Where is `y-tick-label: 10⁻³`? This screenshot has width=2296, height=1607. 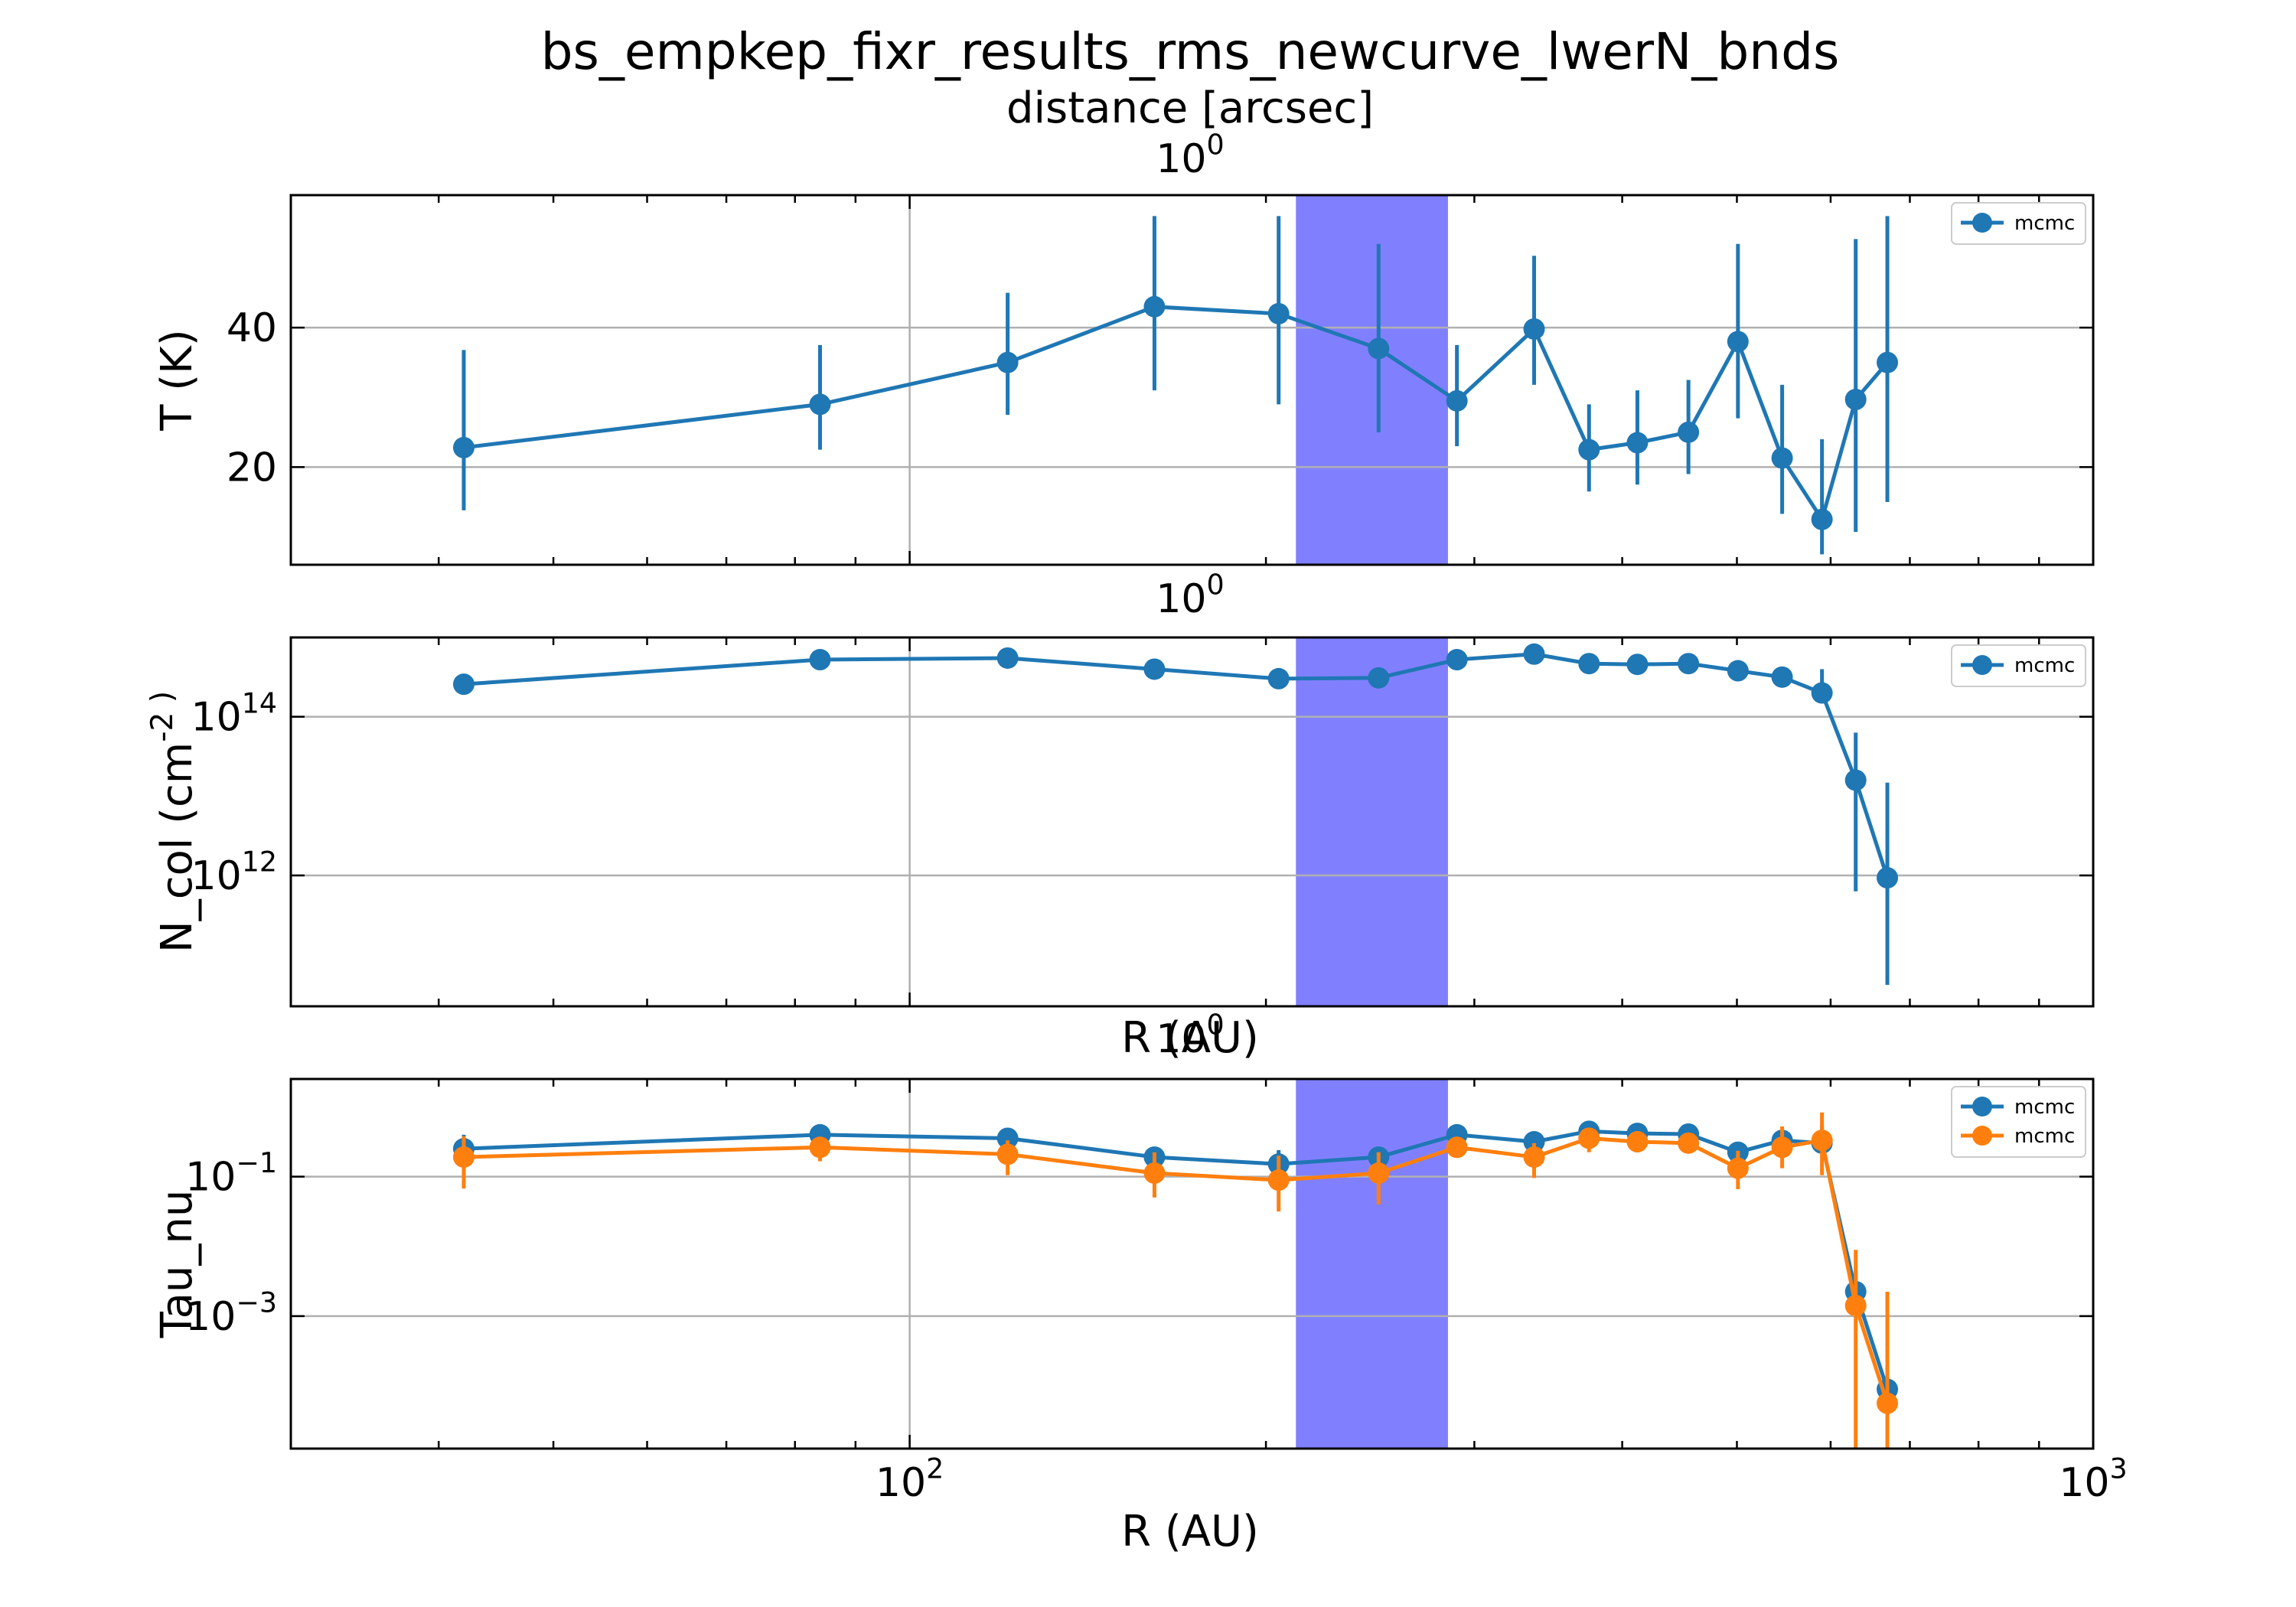
y-tick-label: 10⁻³ is located at coordinates (231, 1312).